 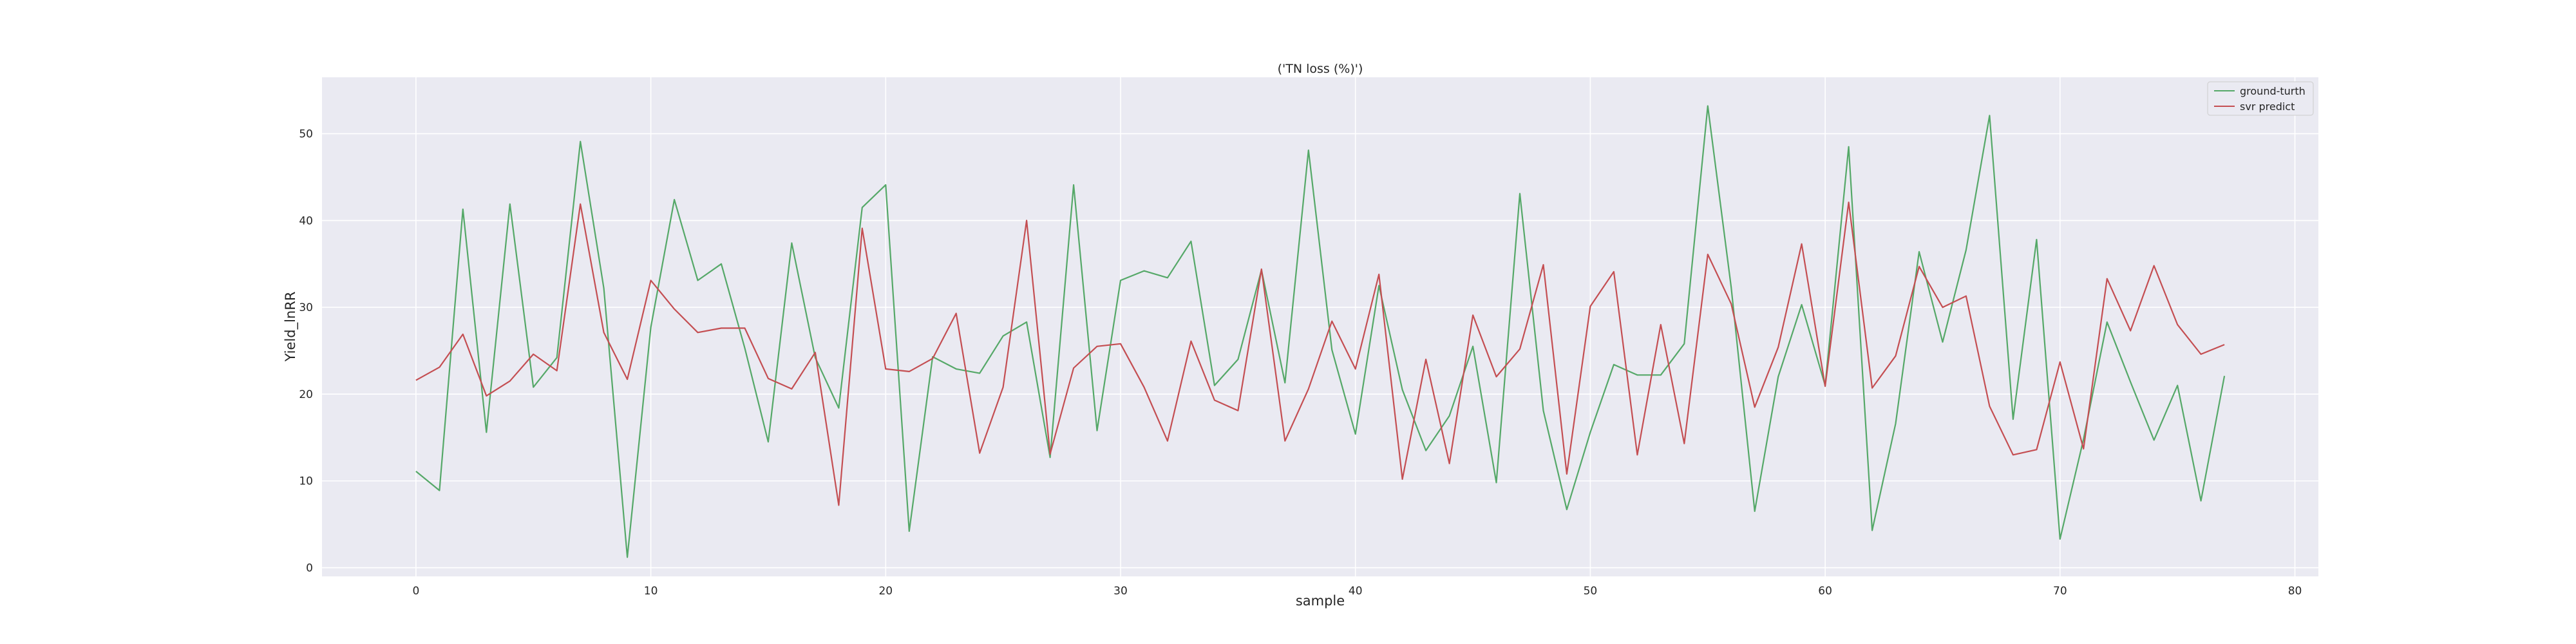 What do you see at coordinates (1591, 591) in the screenshot?
I see `x-tick-label: 50` at bounding box center [1591, 591].